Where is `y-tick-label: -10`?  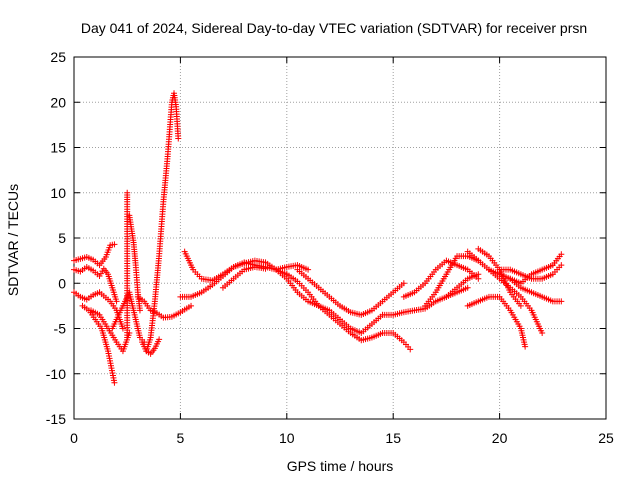
y-tick-label: -10 is located at coordinates (56, 374).